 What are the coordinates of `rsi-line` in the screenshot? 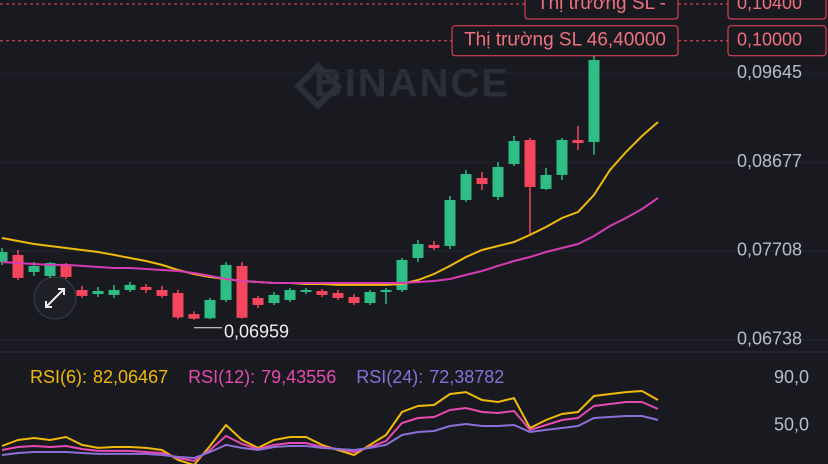 It's located at (330, 437).